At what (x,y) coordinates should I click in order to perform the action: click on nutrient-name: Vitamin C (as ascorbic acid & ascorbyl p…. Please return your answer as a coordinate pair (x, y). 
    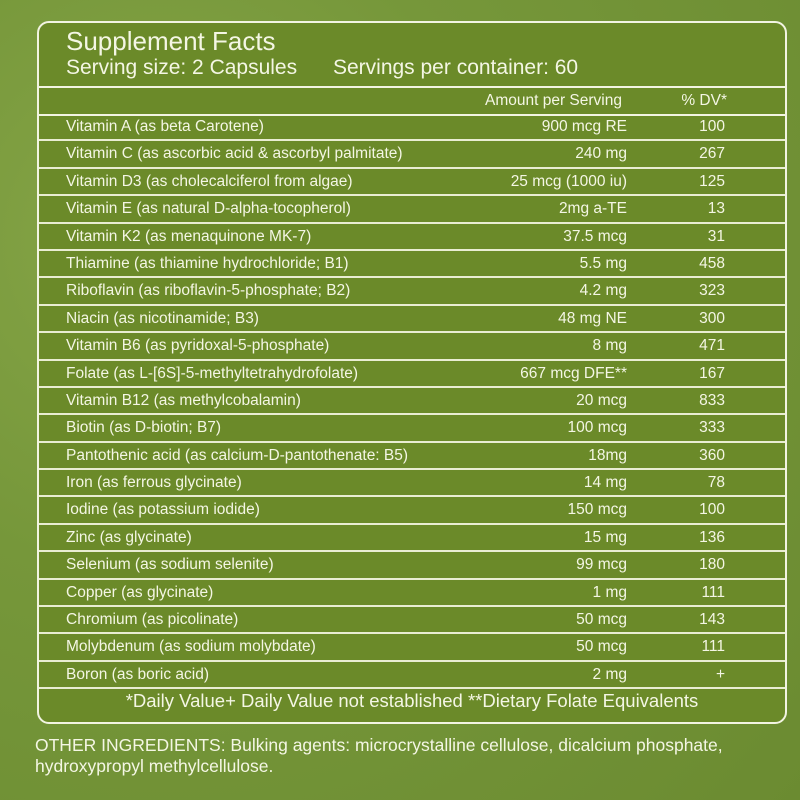
    Looking at the image, I should click on (234, 154).